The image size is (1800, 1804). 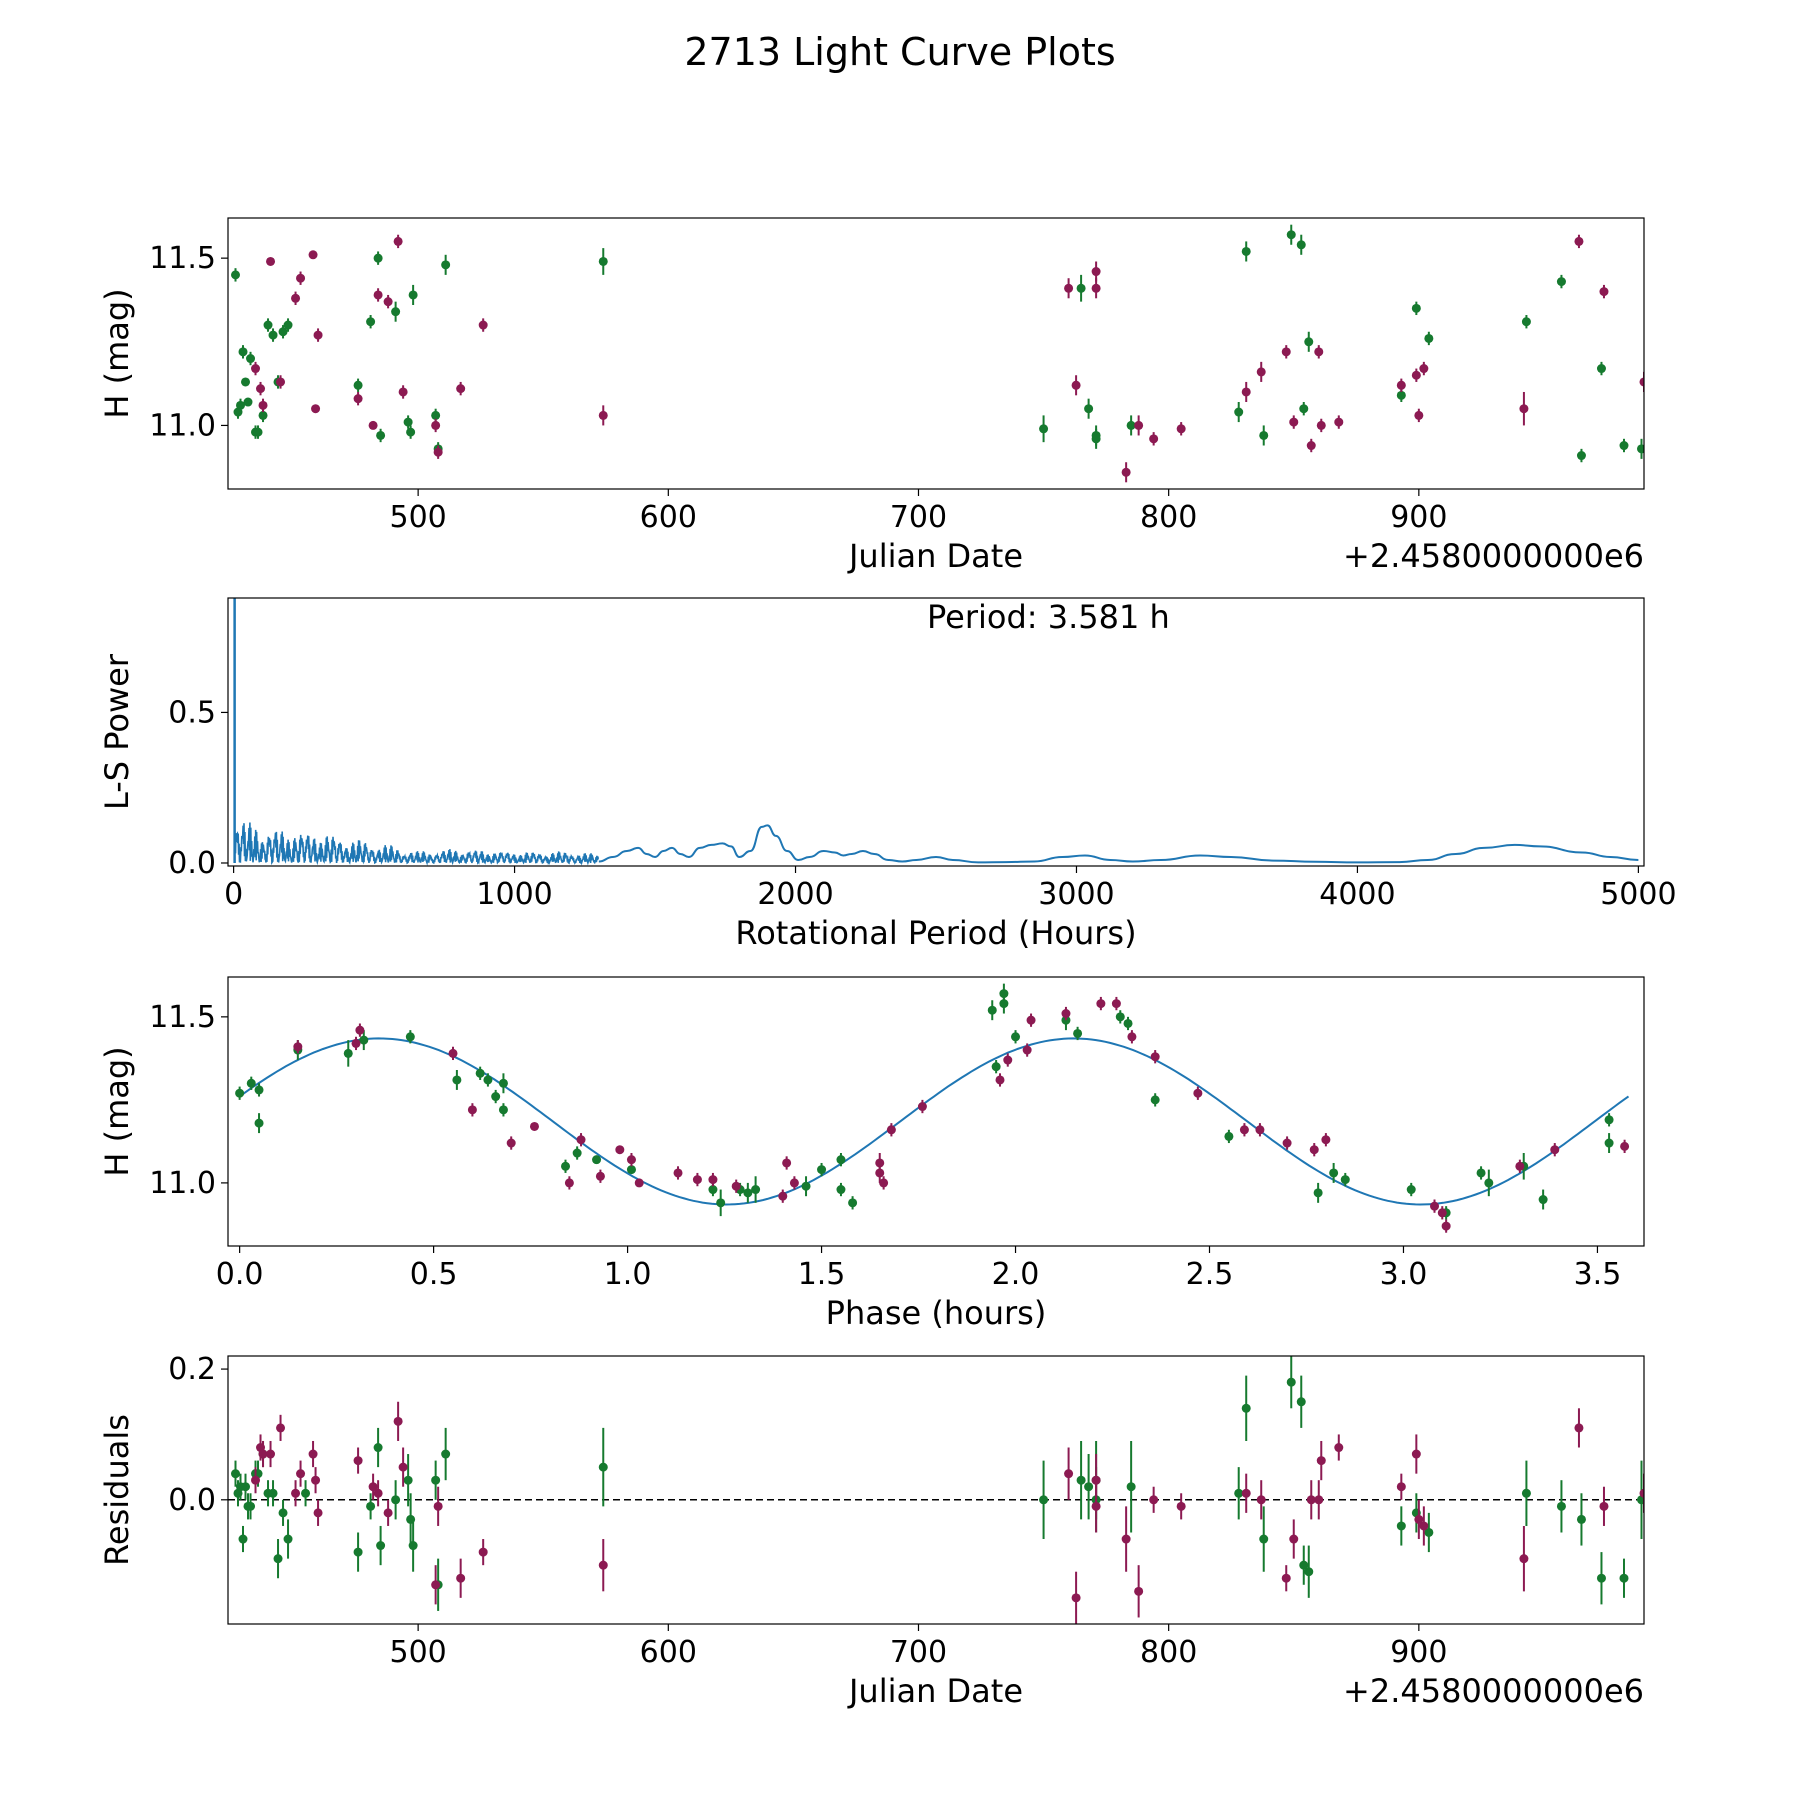 What do you see at coordinates (240, 1274) in the screenshot?
I see `x-tick-label: 0.0` at bounding box center [240, 1274].